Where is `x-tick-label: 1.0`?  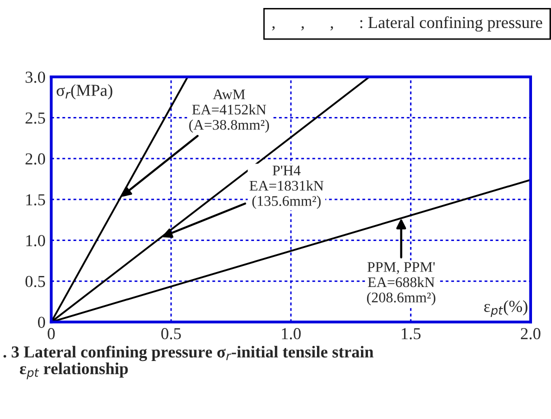 x-tick-label: 1.0 is located at coordinates (291, 334).